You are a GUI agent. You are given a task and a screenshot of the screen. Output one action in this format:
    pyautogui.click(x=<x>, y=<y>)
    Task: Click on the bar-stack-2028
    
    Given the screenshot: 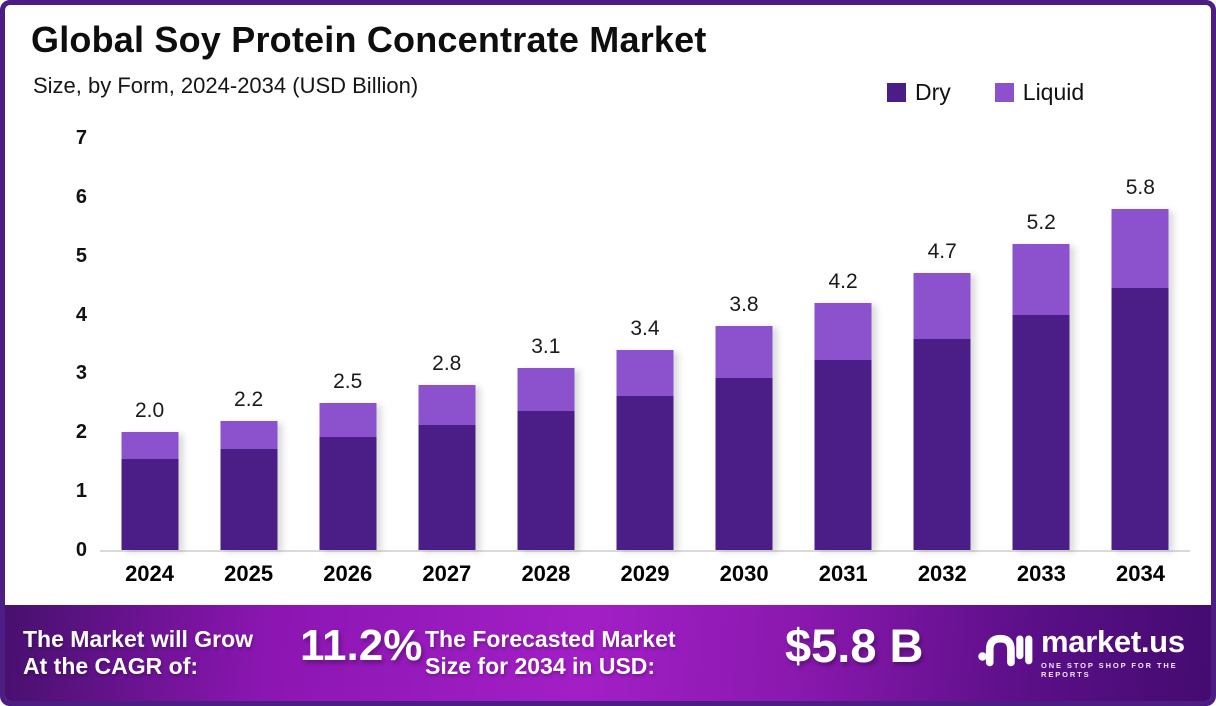 What is the action you would take?
    pyautogui.click(x=546, y=458)
    